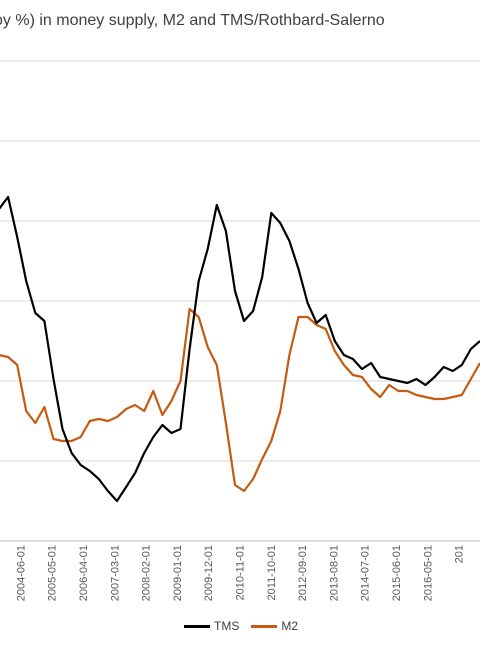 The height and width of the screenshot is (650, 480). What do you see at coordinates (178, 573) in the screenshot?
I see `x-tick-label: 2009-01-01` at bounding box center [178, 573].